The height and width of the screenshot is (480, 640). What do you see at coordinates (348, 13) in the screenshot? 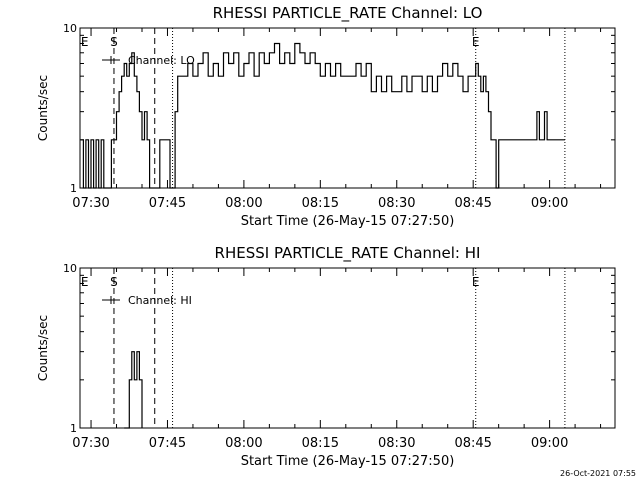
I see `chart-title: RHESSI PARTICLE_RATE Channel: LO` at bounding box center [348, 13].